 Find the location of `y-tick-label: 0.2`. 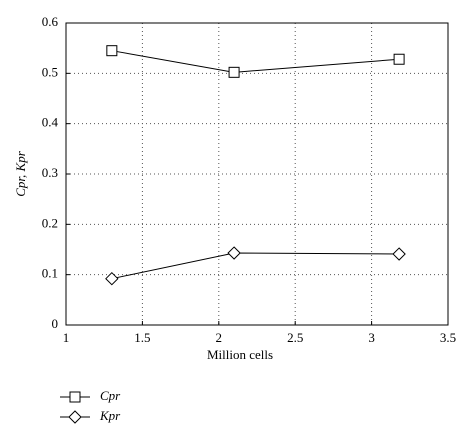

y-tick-label: 0.2 is located at coordinates (50, 222).